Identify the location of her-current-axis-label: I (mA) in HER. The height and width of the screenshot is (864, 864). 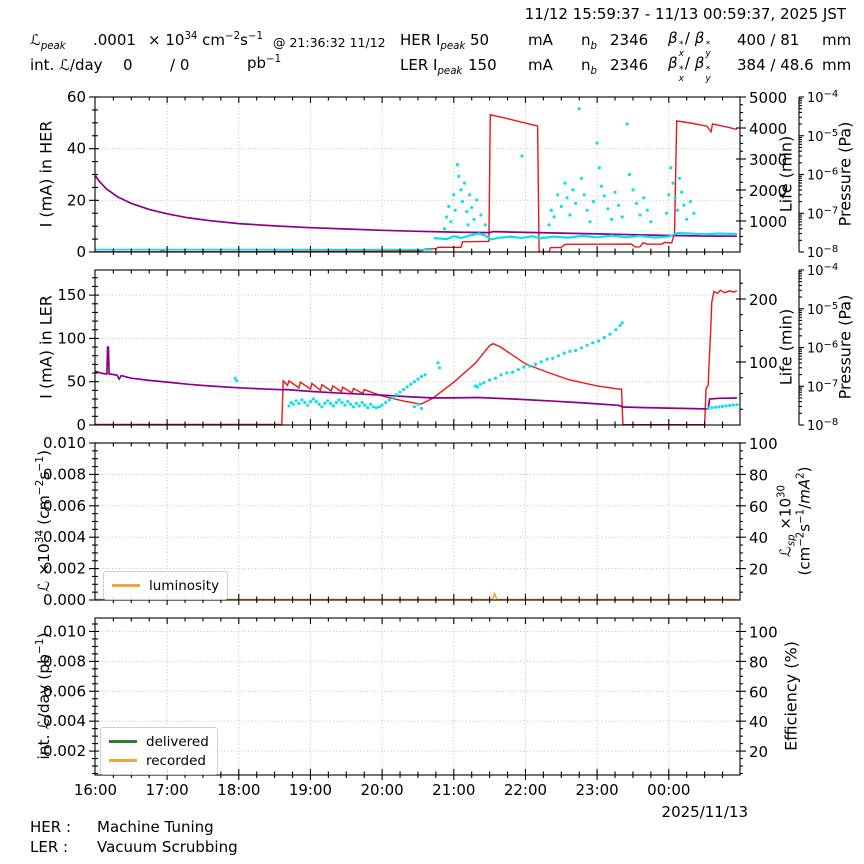
(46, 174).